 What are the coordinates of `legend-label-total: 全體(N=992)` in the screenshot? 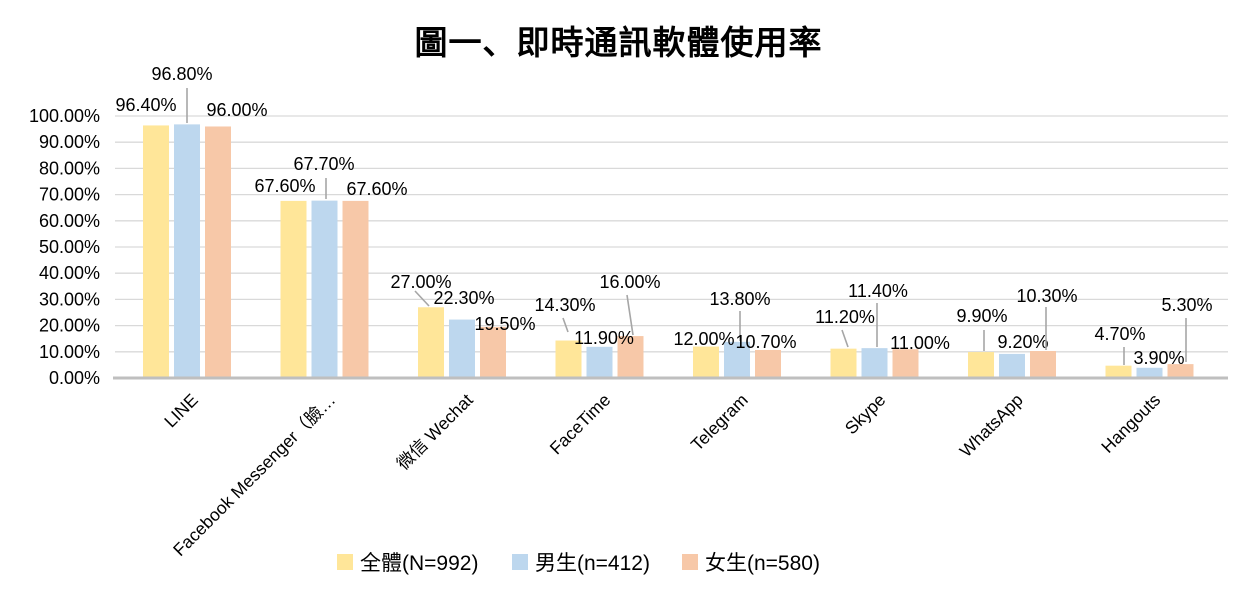 It's located at (419, 563).